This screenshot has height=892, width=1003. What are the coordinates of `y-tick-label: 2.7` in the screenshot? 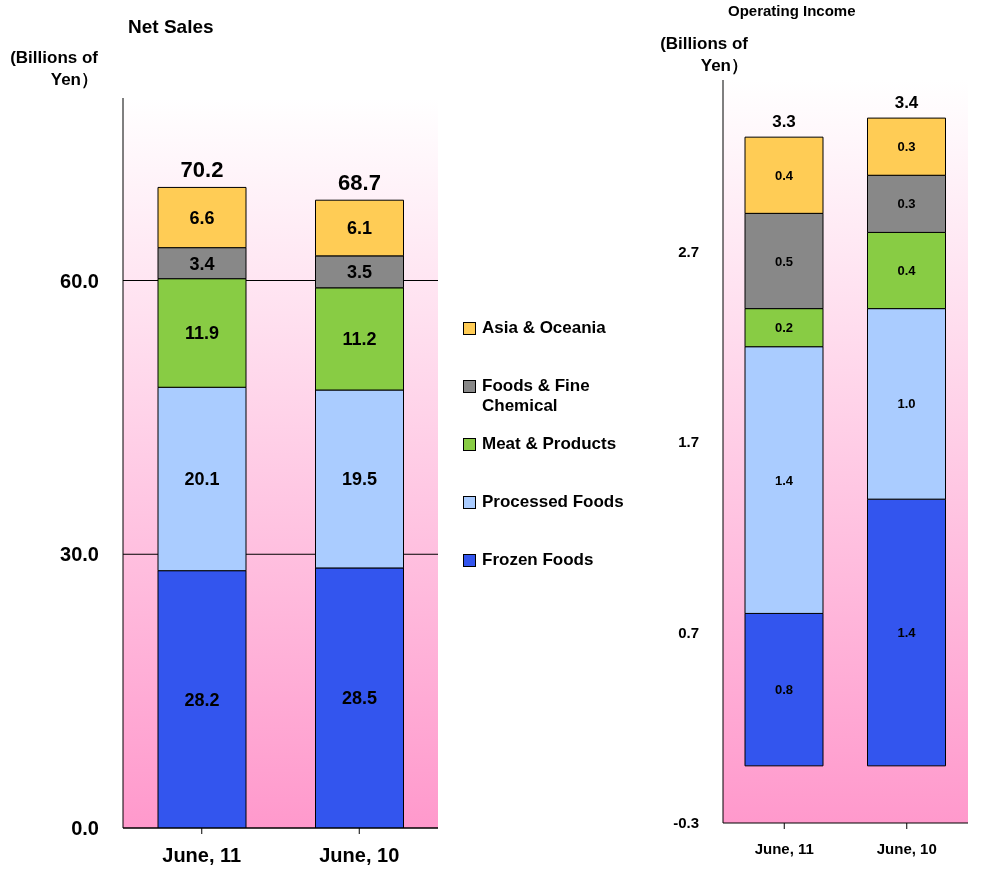 It's located at (688, 251).